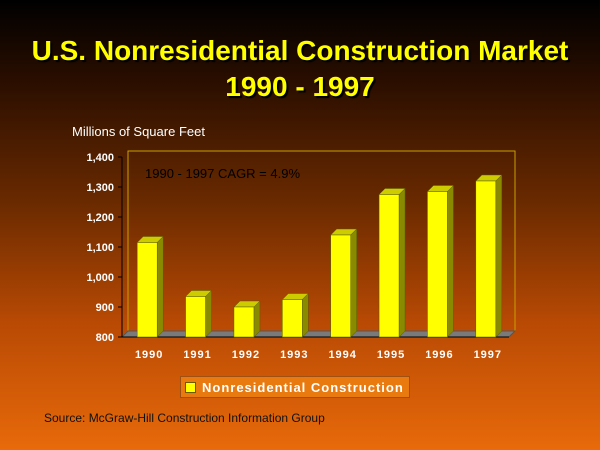 This screenshot has height=450, width=600. What do you see at coordinates (149, 355) in the screenshot?
I see `x-tick-label: 1990` at bounding box center [149, 355].